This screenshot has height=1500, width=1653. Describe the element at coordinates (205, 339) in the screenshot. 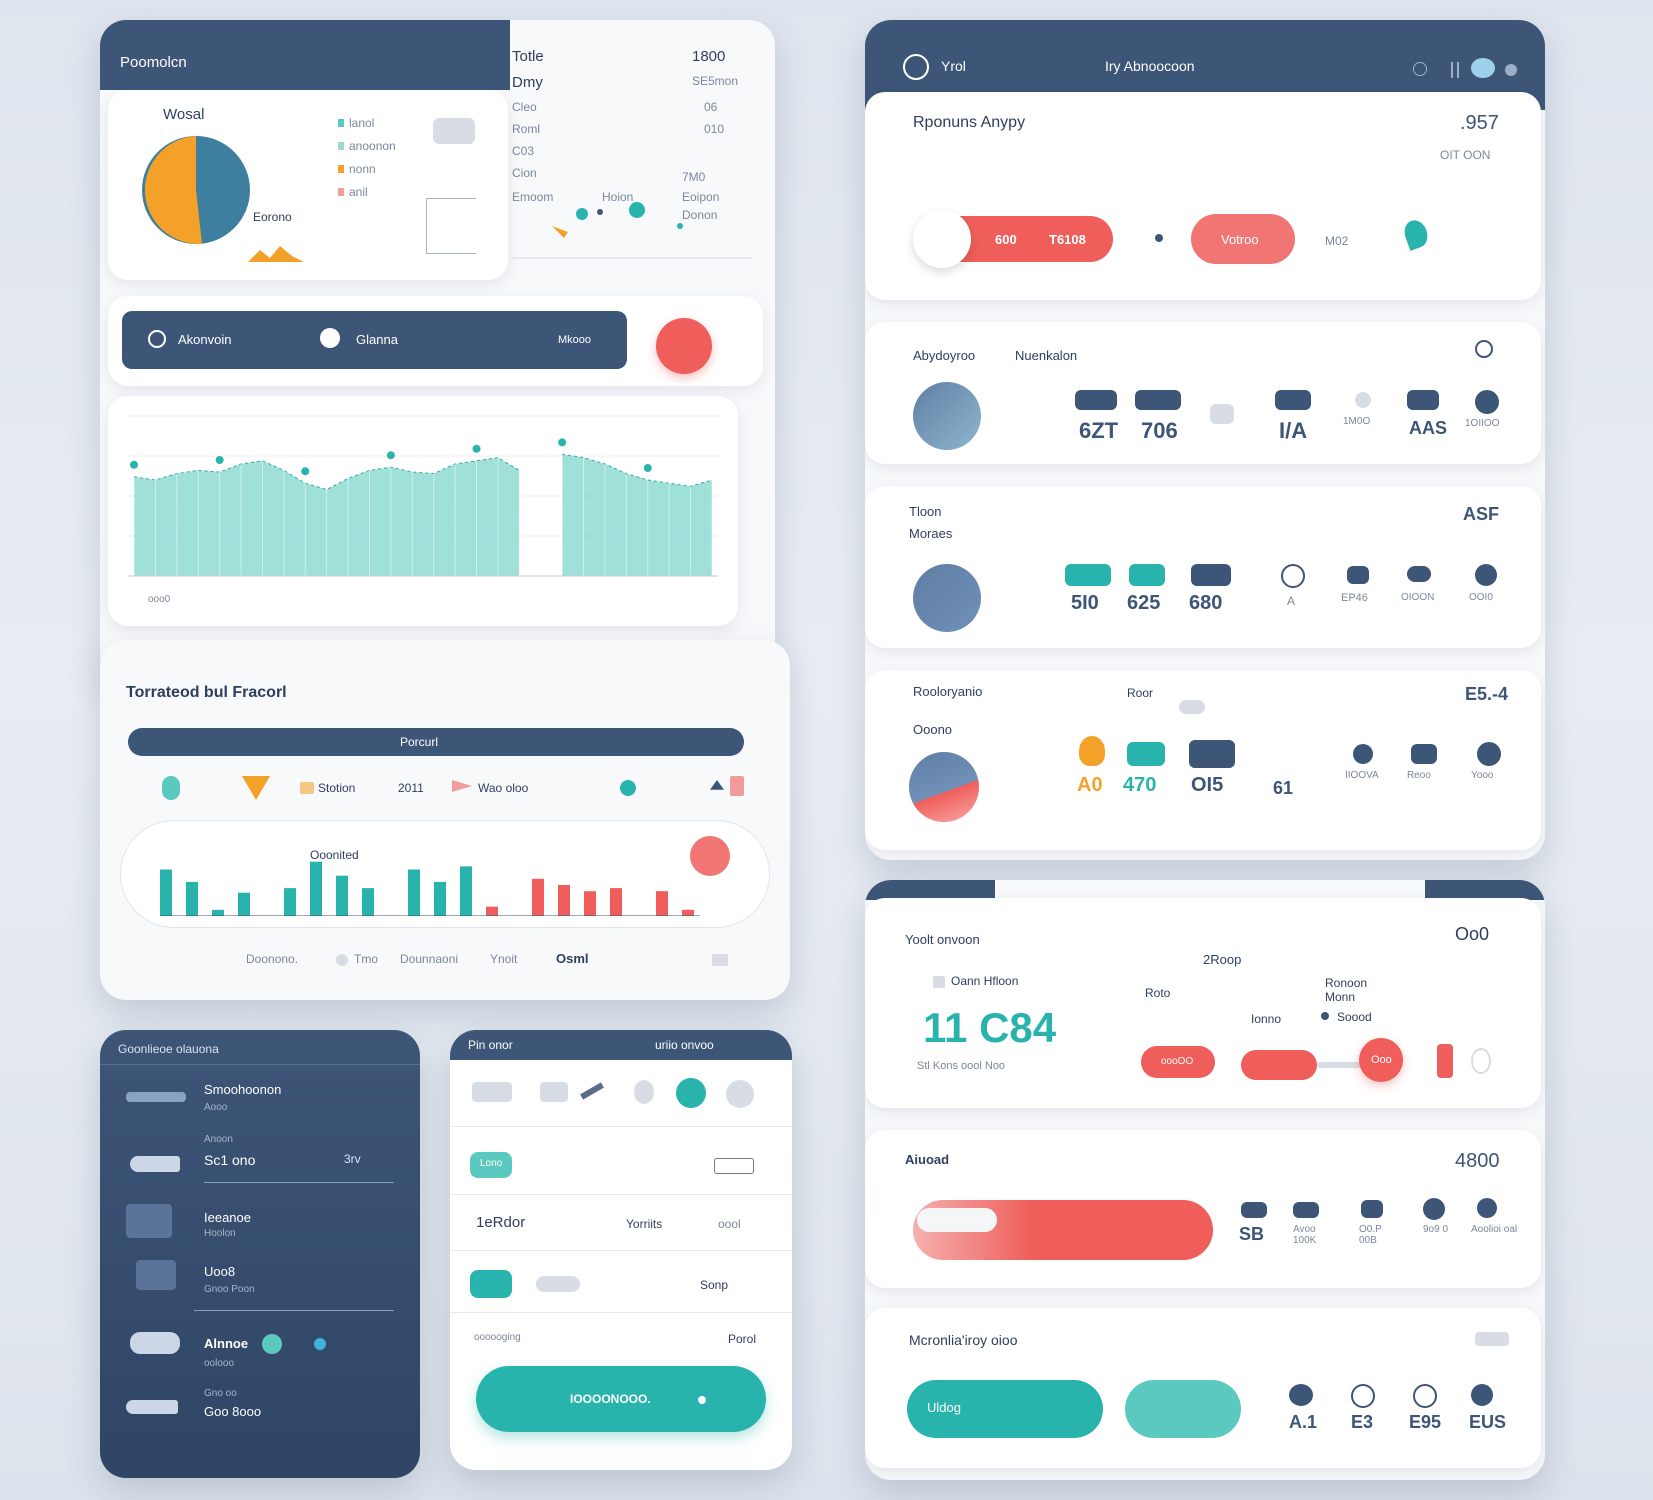

I see `toolbar-item-1: Akonvoin` at that location.